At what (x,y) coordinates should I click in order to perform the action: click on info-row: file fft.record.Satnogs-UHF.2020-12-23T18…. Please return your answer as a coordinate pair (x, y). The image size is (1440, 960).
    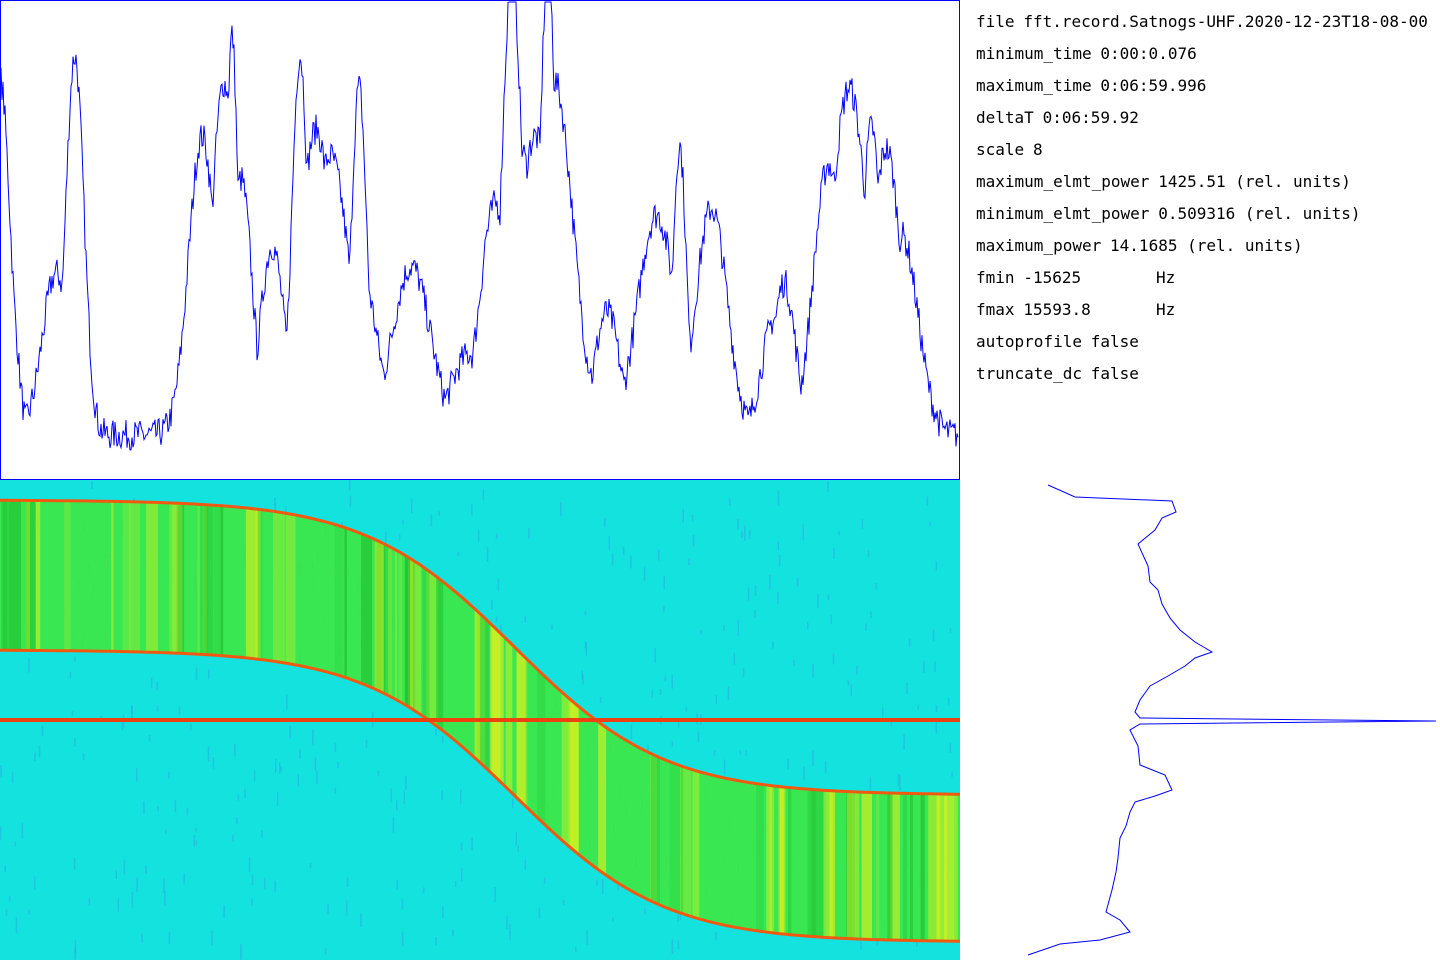
    Looking at the image, I should click on (1208, 22).